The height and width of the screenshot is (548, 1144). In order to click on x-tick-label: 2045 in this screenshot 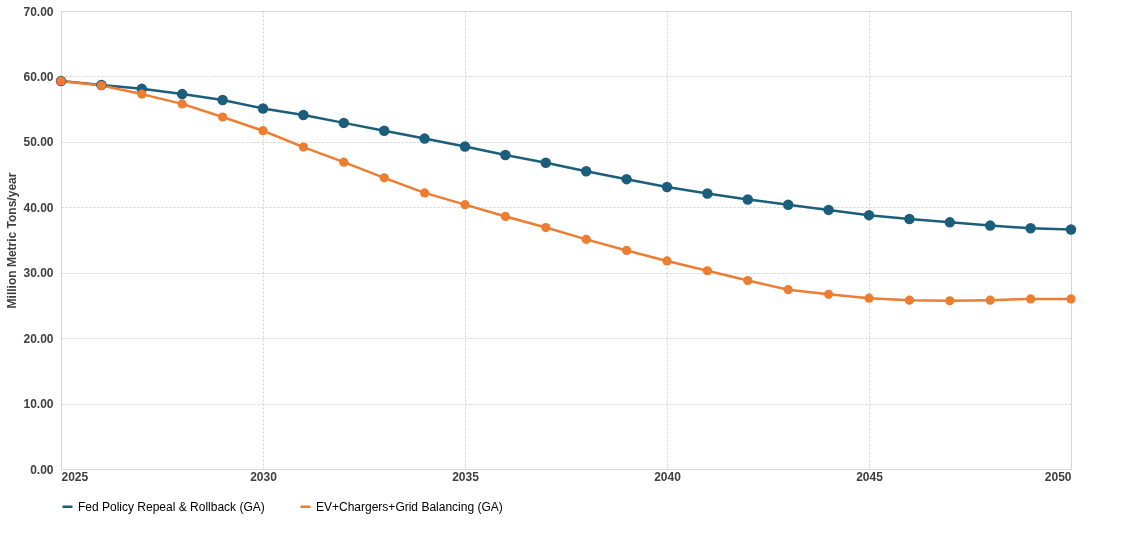, I will do `click(870, 476)`.